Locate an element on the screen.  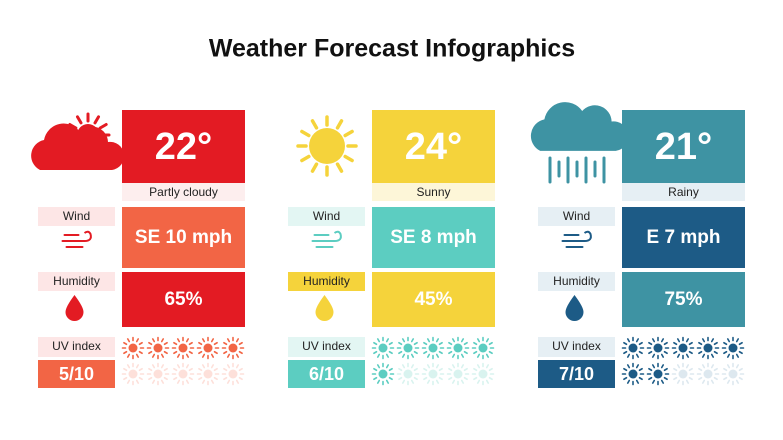
humidity-label: Humidity is located at coordinates (76, 281).